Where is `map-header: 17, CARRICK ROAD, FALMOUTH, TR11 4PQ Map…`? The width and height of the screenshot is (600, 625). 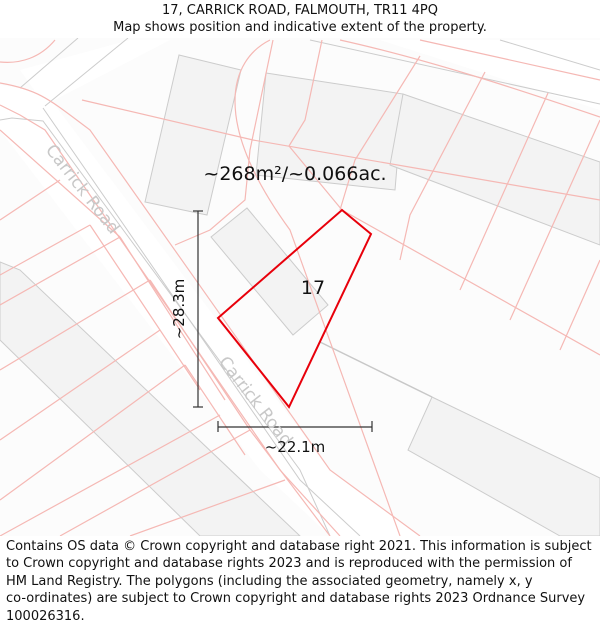
map-header: 17, CARRICK ROAD, FALMOUTH, TR11 4PQ Map… is located at coordinates (300, 20).